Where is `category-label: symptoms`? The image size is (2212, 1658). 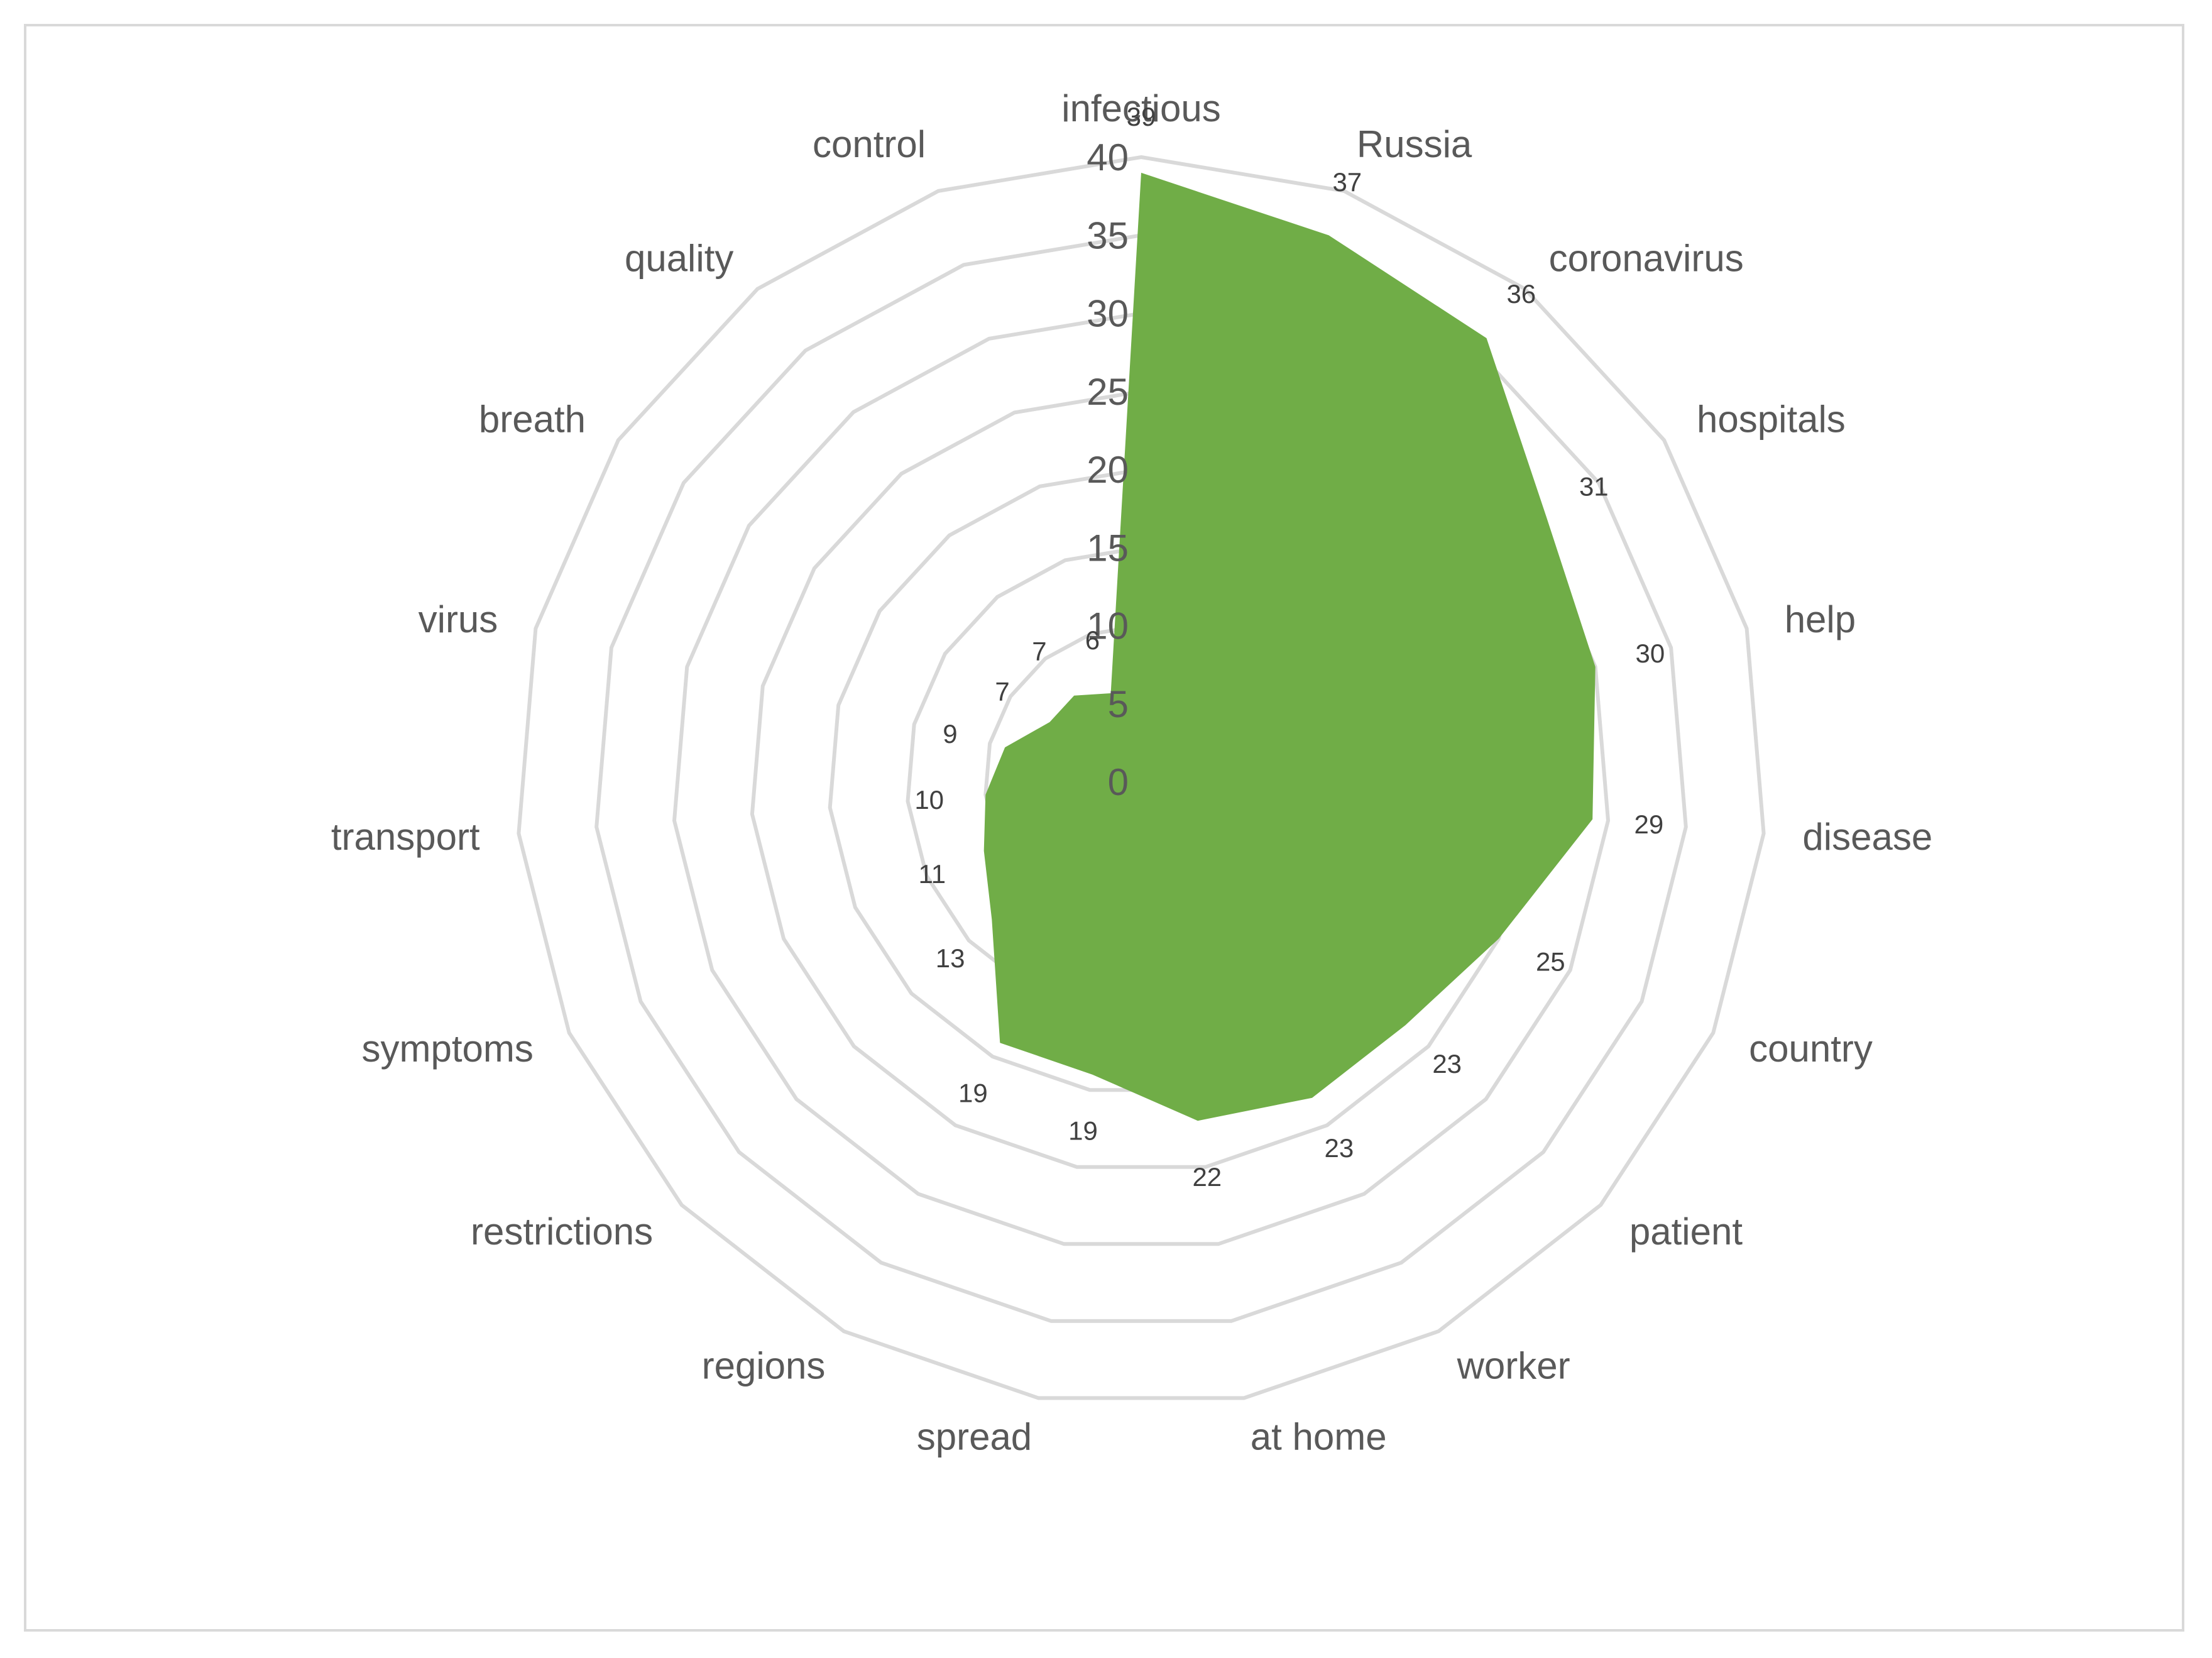
category-label: symptoms is located at coordinates (448, 1049).